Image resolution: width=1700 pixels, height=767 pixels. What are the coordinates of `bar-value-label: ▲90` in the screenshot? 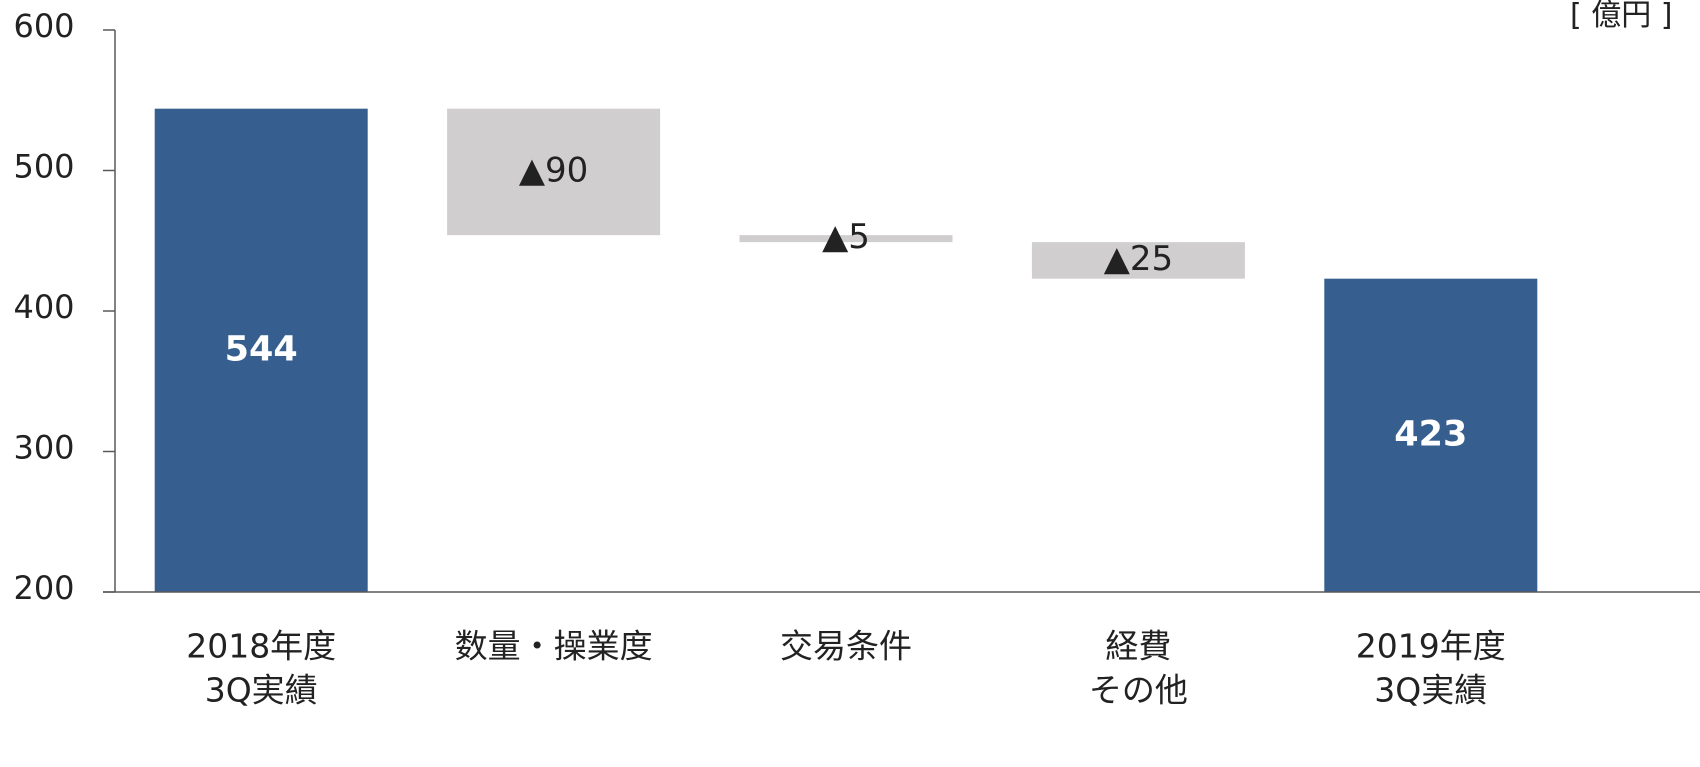 It's located at (553, 170).